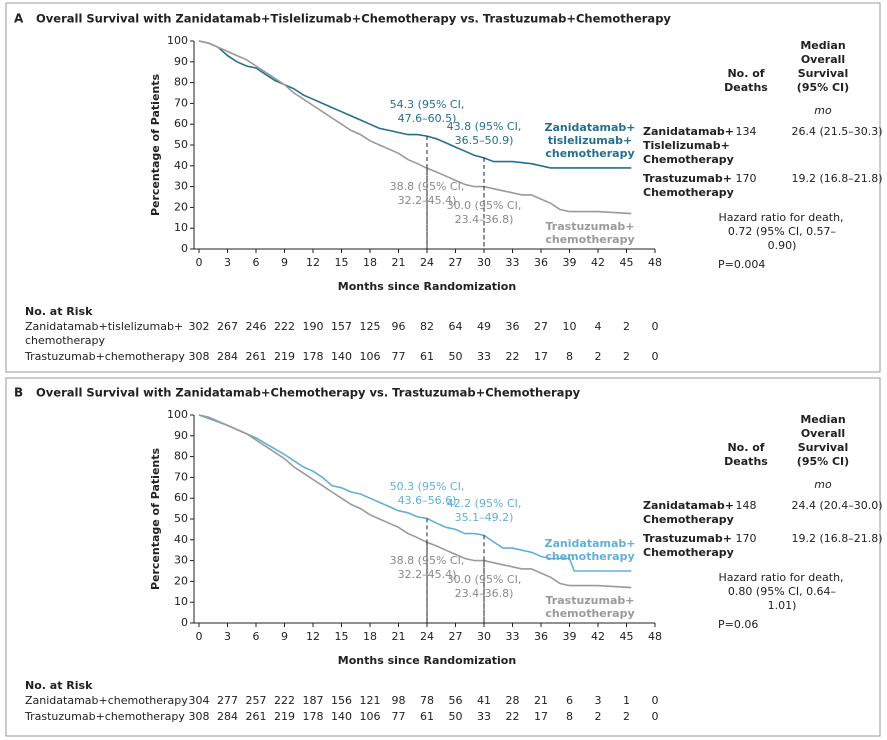 The height and width of the screenshot is (740, 887). What do you see at coordinates (837, 131) in the screenshot?
I see `median: 26.4 (21.5–30.3)` at bounding box center [837, 131].